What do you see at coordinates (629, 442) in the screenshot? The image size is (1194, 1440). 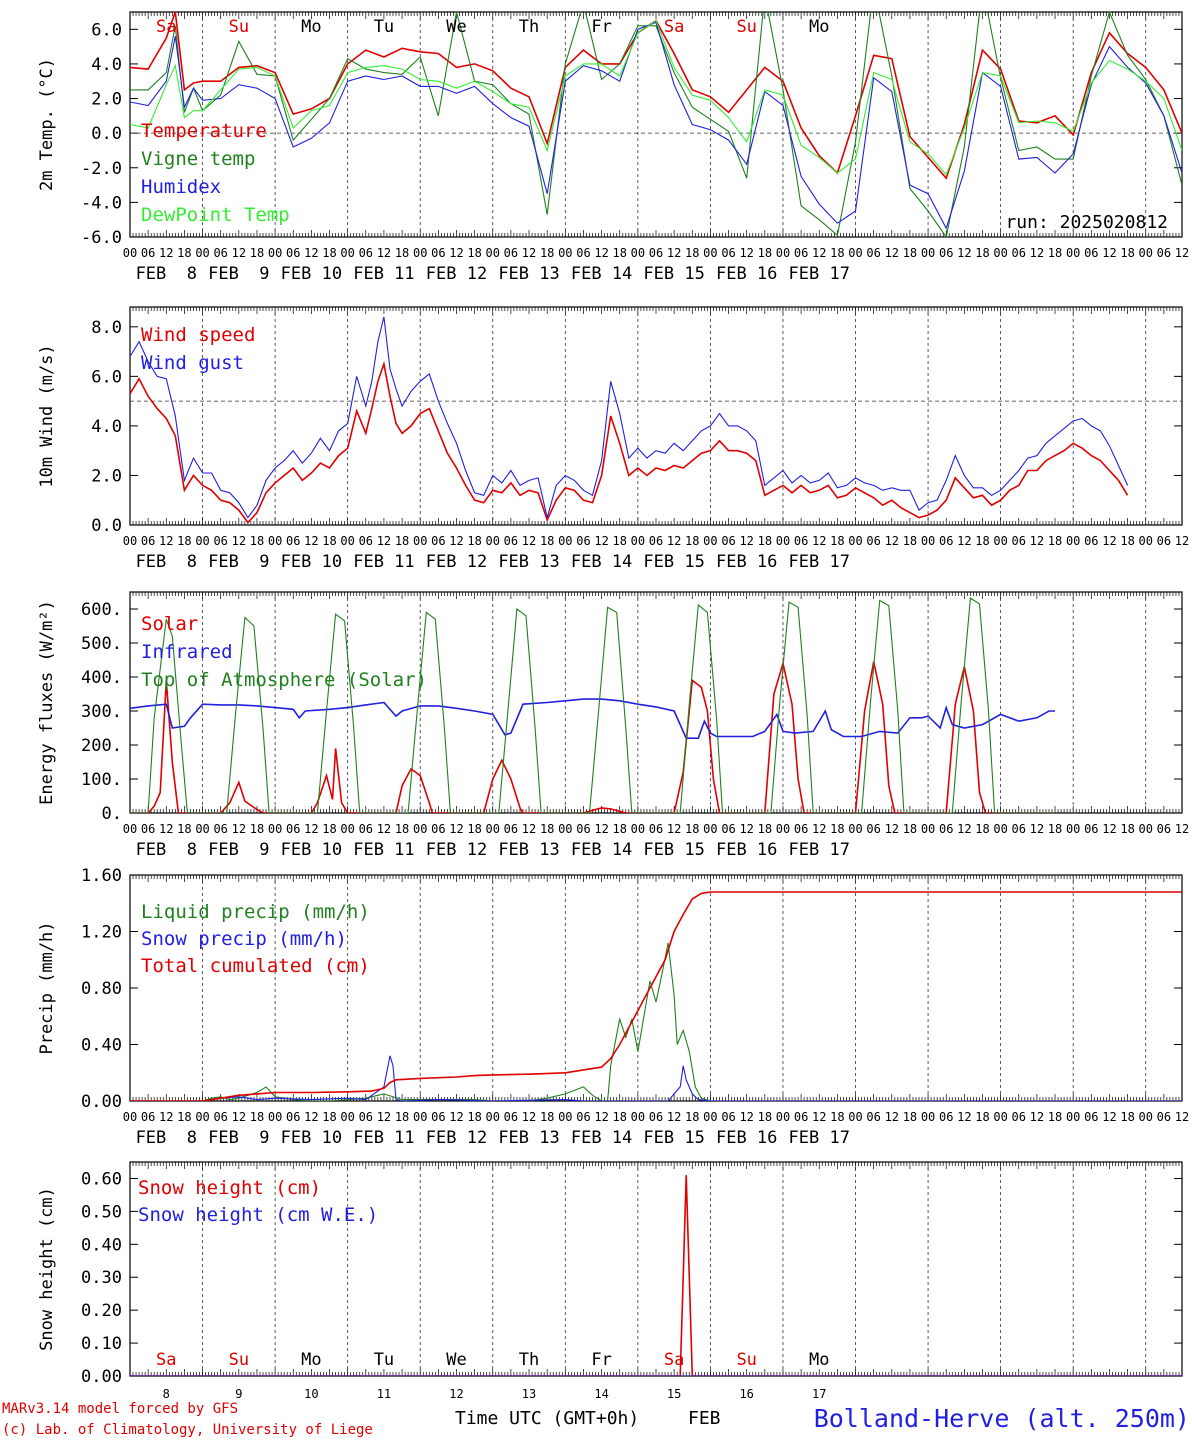 I see `series-line-wind-speed` at bounding box center [629, 442].